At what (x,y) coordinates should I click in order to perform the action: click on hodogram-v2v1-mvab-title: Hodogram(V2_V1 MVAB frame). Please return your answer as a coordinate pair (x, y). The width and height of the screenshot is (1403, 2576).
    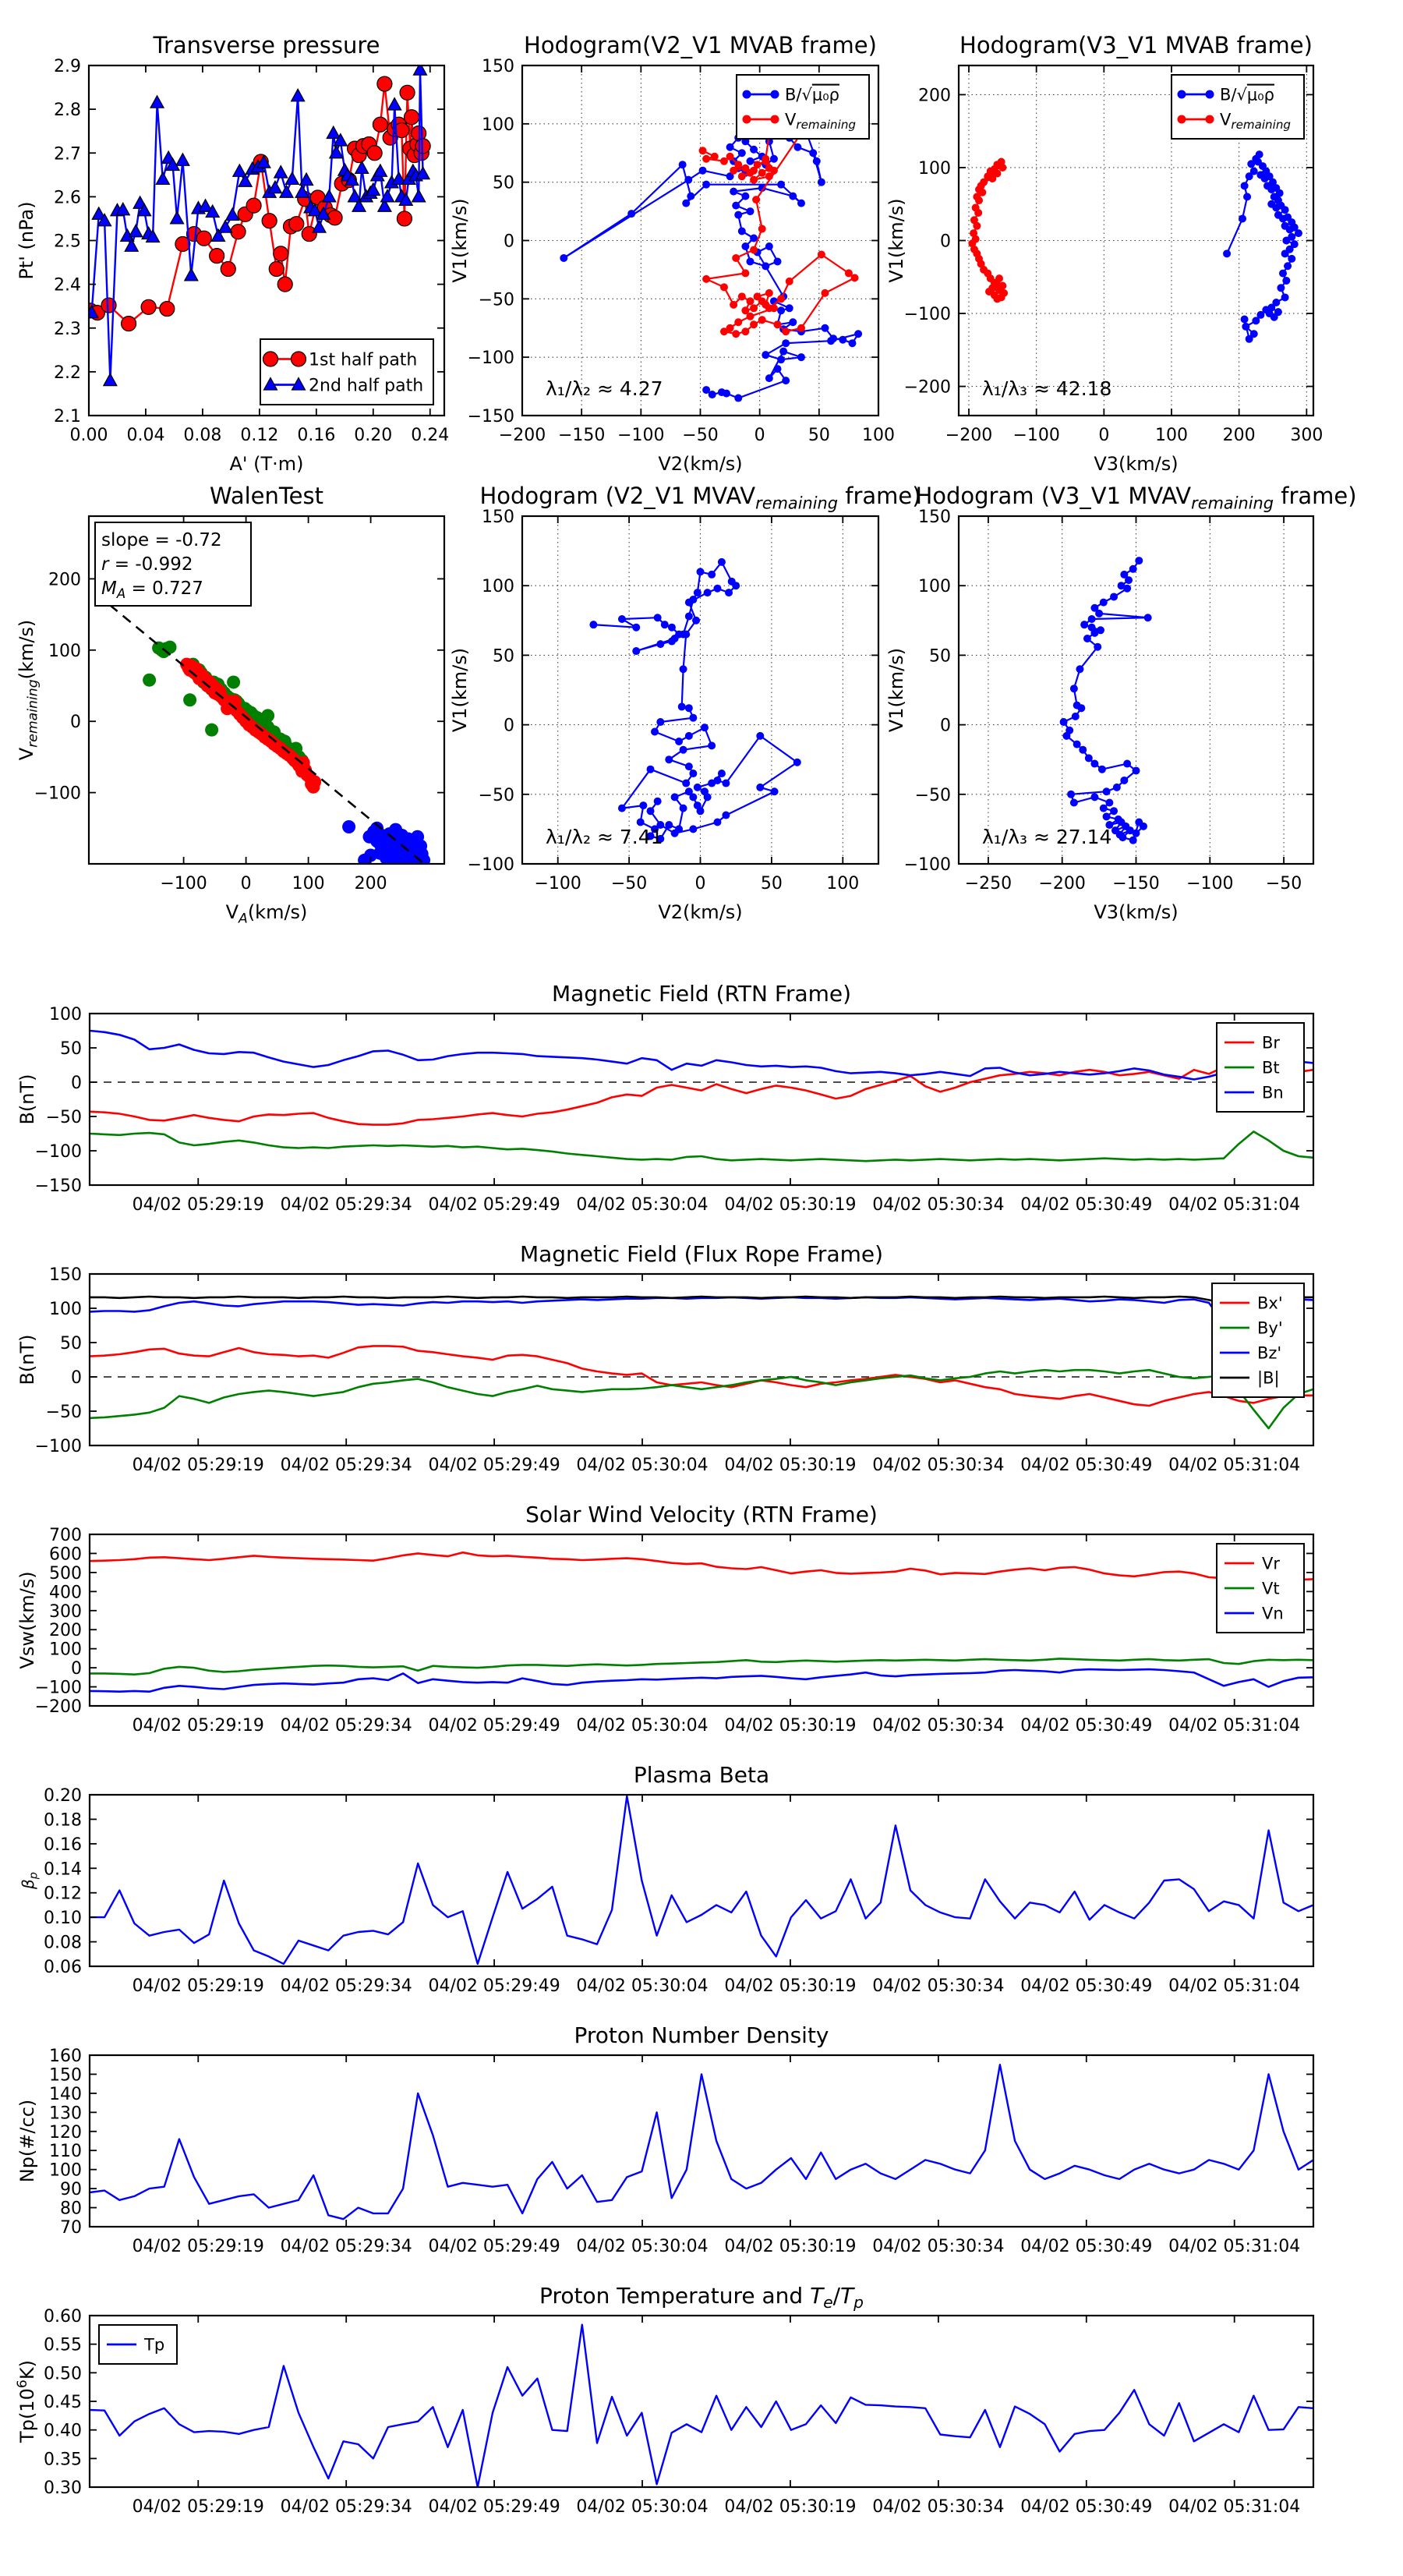
    Looking at the image, I should click on (700, 45).